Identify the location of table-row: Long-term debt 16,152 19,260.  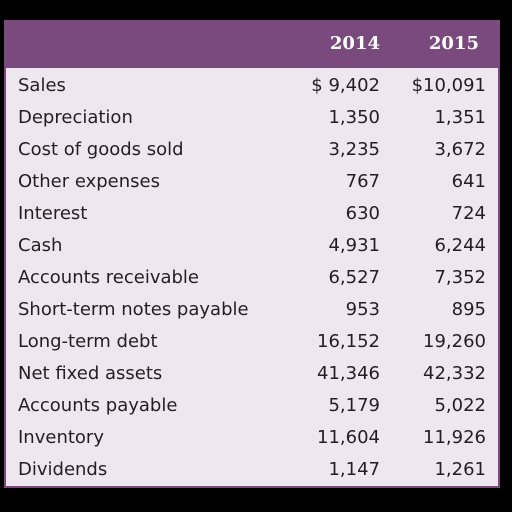
(252, 342).